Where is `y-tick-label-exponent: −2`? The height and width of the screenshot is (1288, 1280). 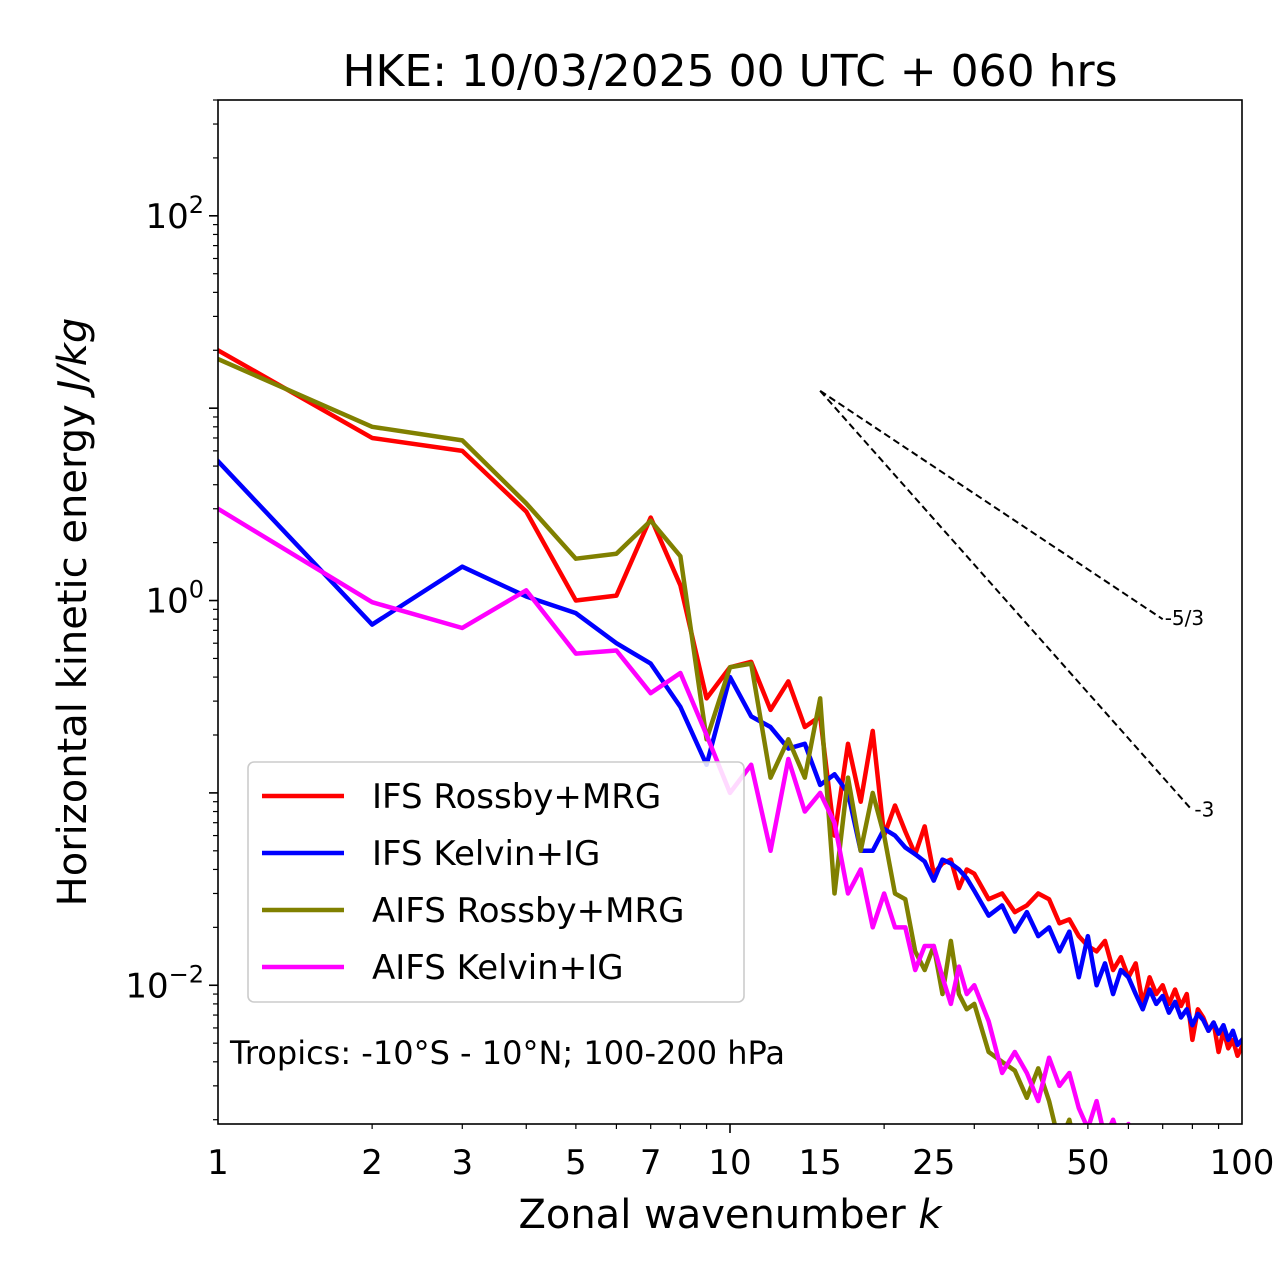 y-tick-label-exponent: −2 is located at coordinates (186, 974).